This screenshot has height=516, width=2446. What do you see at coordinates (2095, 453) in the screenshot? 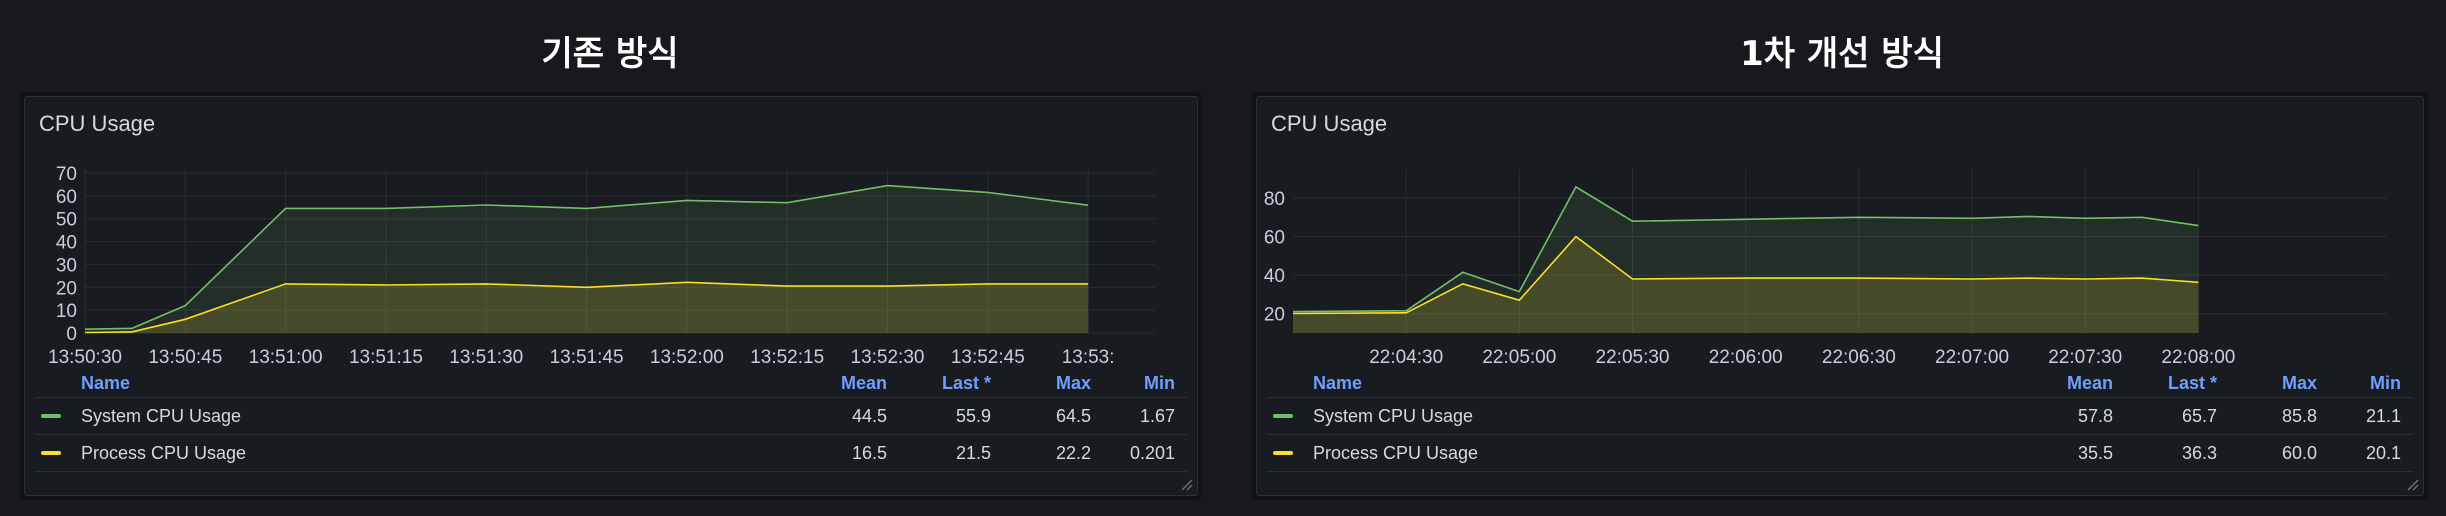
I see `series-mean: 35.5` at bounding box center [2095, 453].